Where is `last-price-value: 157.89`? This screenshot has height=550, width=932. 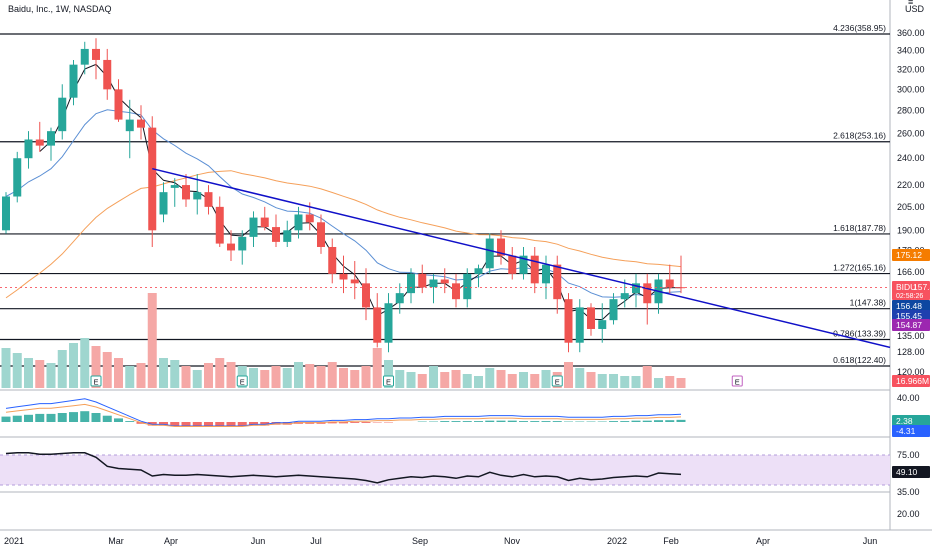
last-price-value: 157.89 is located at coordinates (922, 287).